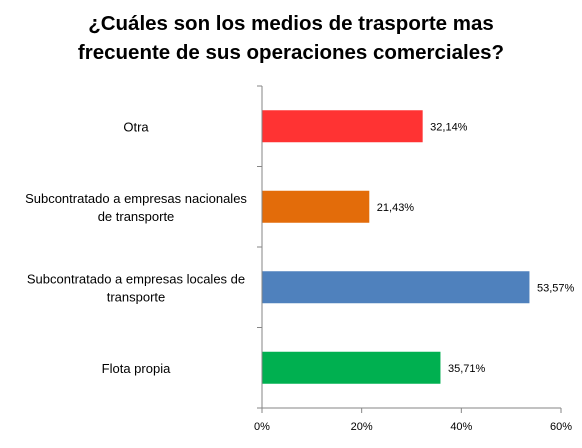 This screenshot has height=448, width=582. What do you see at coordinates (291, 23) in the screenshot?
I see `chart-title-line: ¿Cuáles son los medios de trasporte mas` at bounding box center [291, 23].